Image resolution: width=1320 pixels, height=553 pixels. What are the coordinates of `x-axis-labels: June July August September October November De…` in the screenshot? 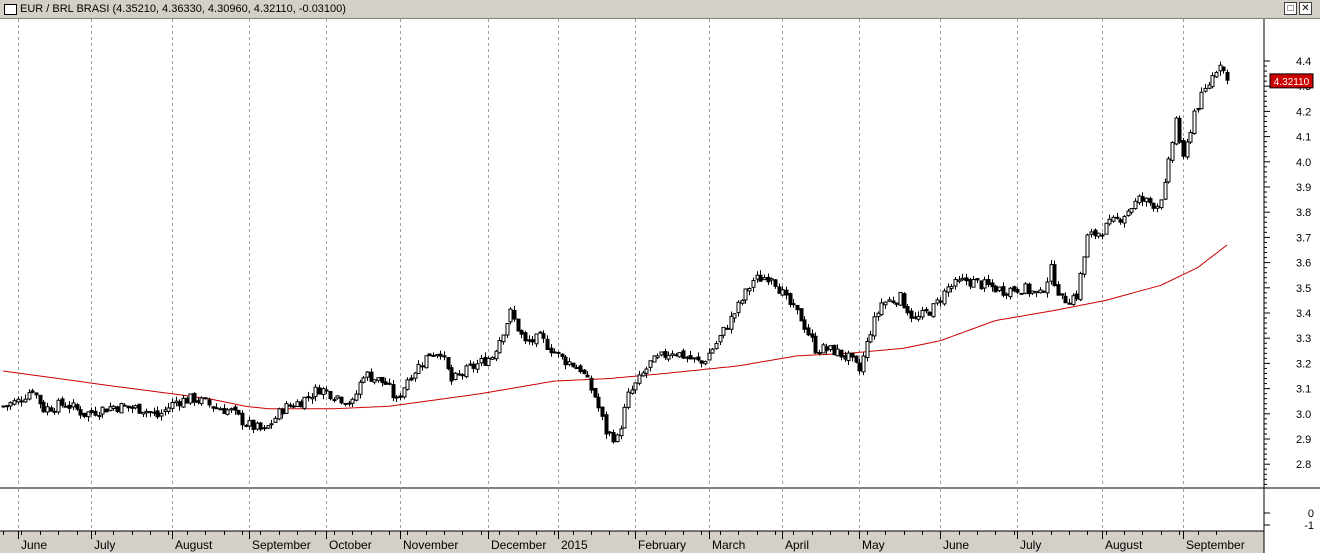 It's located at (624, 541).